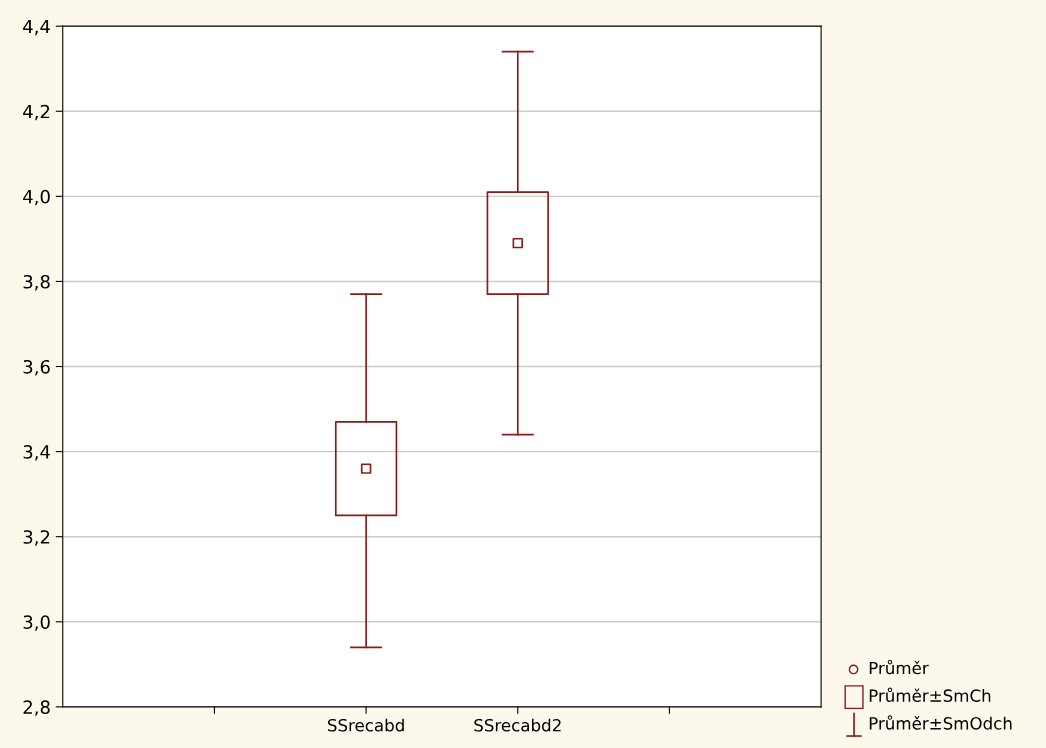  What do you see at coordinates (930, 694) in the screenshot?
I see `text: Průměr±SmCh` at bounding box center [930, 694].